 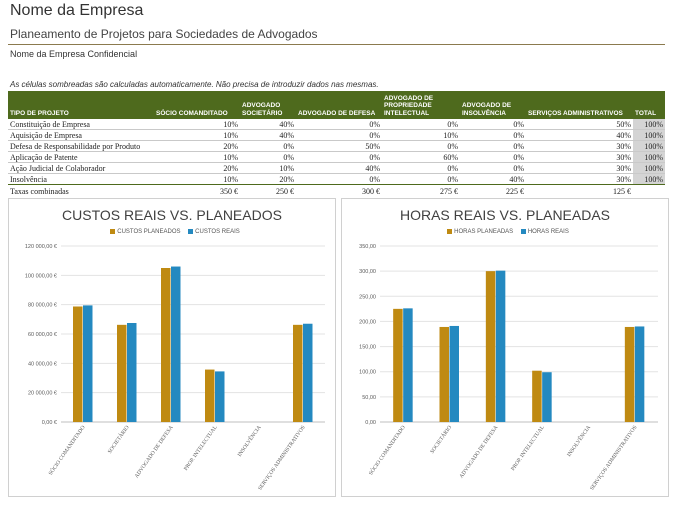 What do you see at coordinates (81, 124) in the screenshot?
I see `cell: Constituição de Empresa` at bounding box center [81, 124].